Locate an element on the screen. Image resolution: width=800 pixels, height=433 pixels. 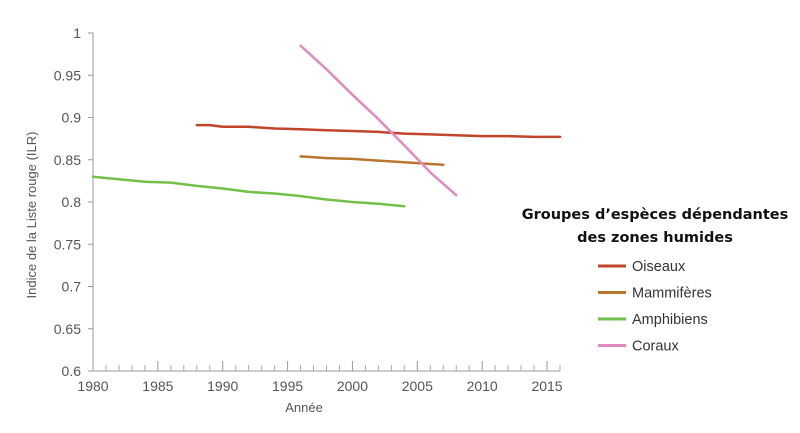
x-tick-label: 2005 is located at coordinates (417, 386).